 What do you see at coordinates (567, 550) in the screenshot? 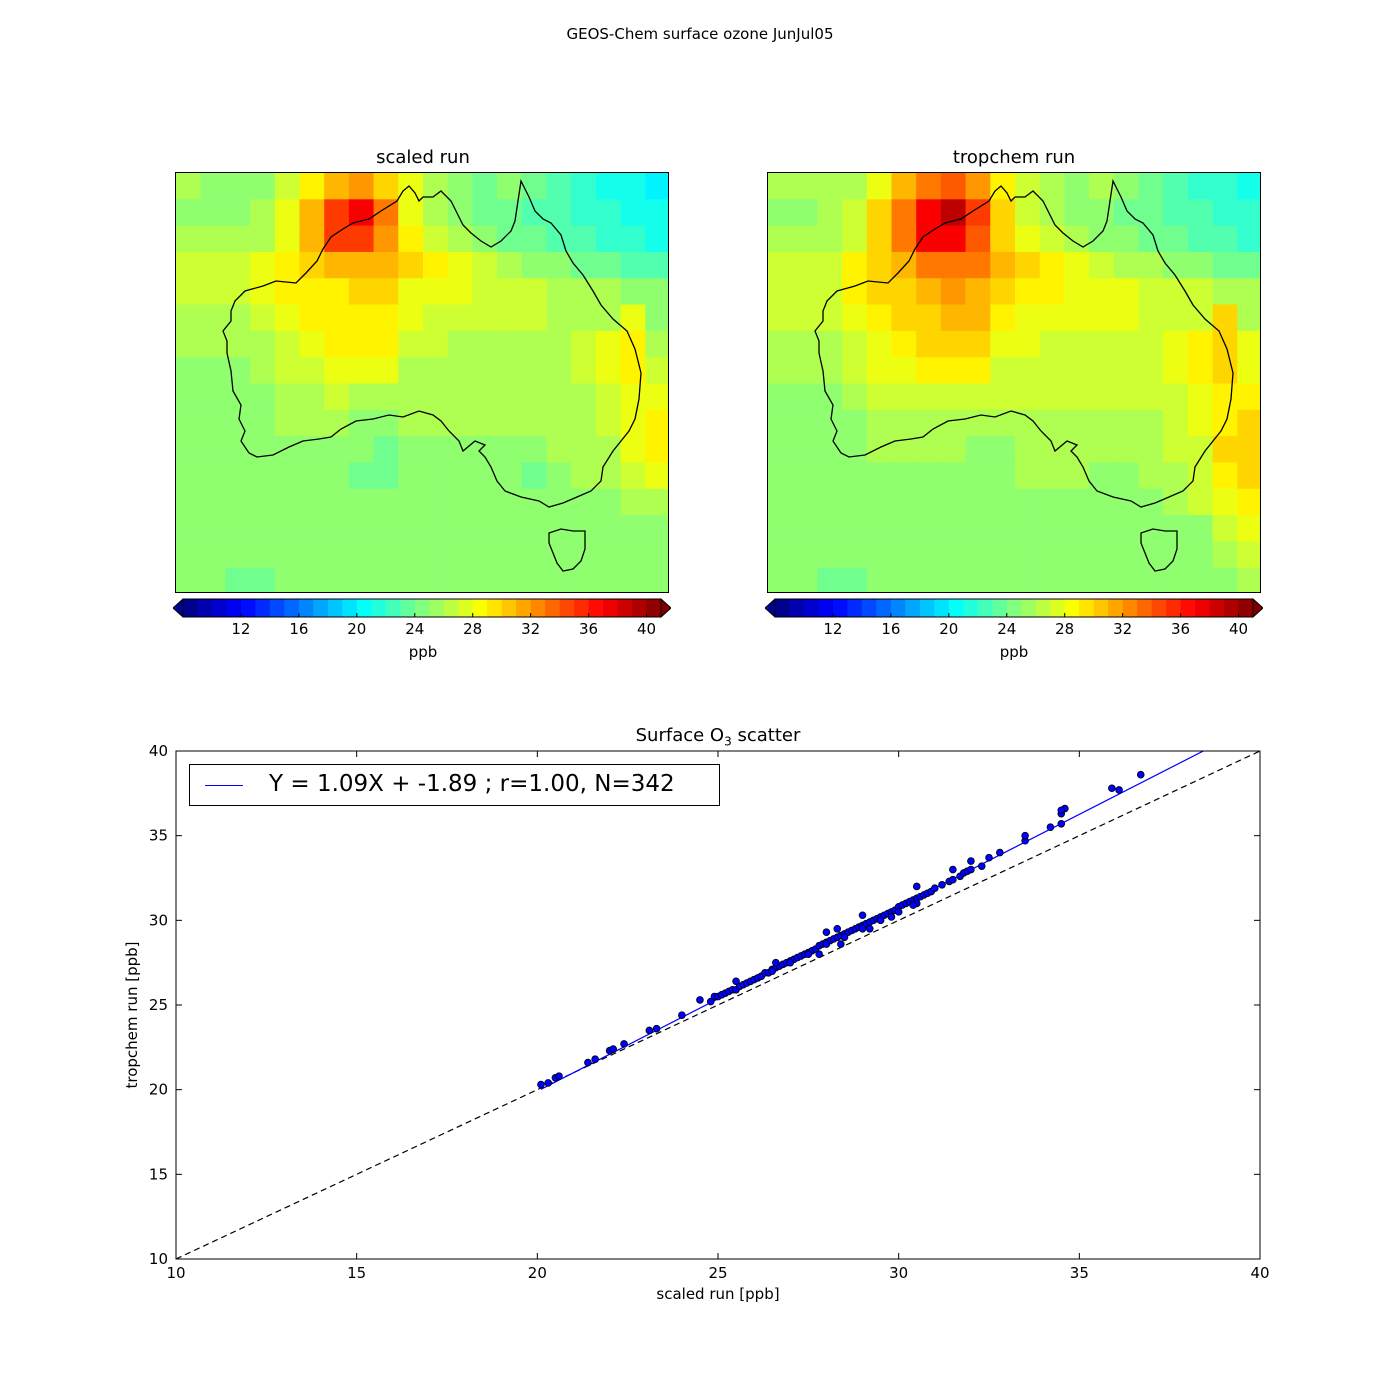
I see `tasmania-coastline` at bounding box center [567, 550].